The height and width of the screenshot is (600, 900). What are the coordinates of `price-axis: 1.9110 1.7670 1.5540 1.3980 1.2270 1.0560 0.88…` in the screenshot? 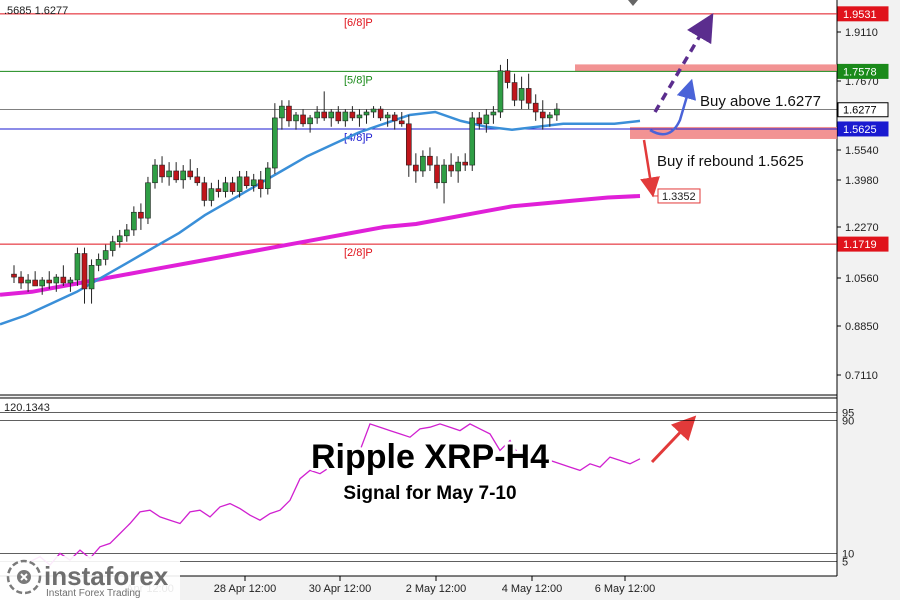 It's located at (858, 204).